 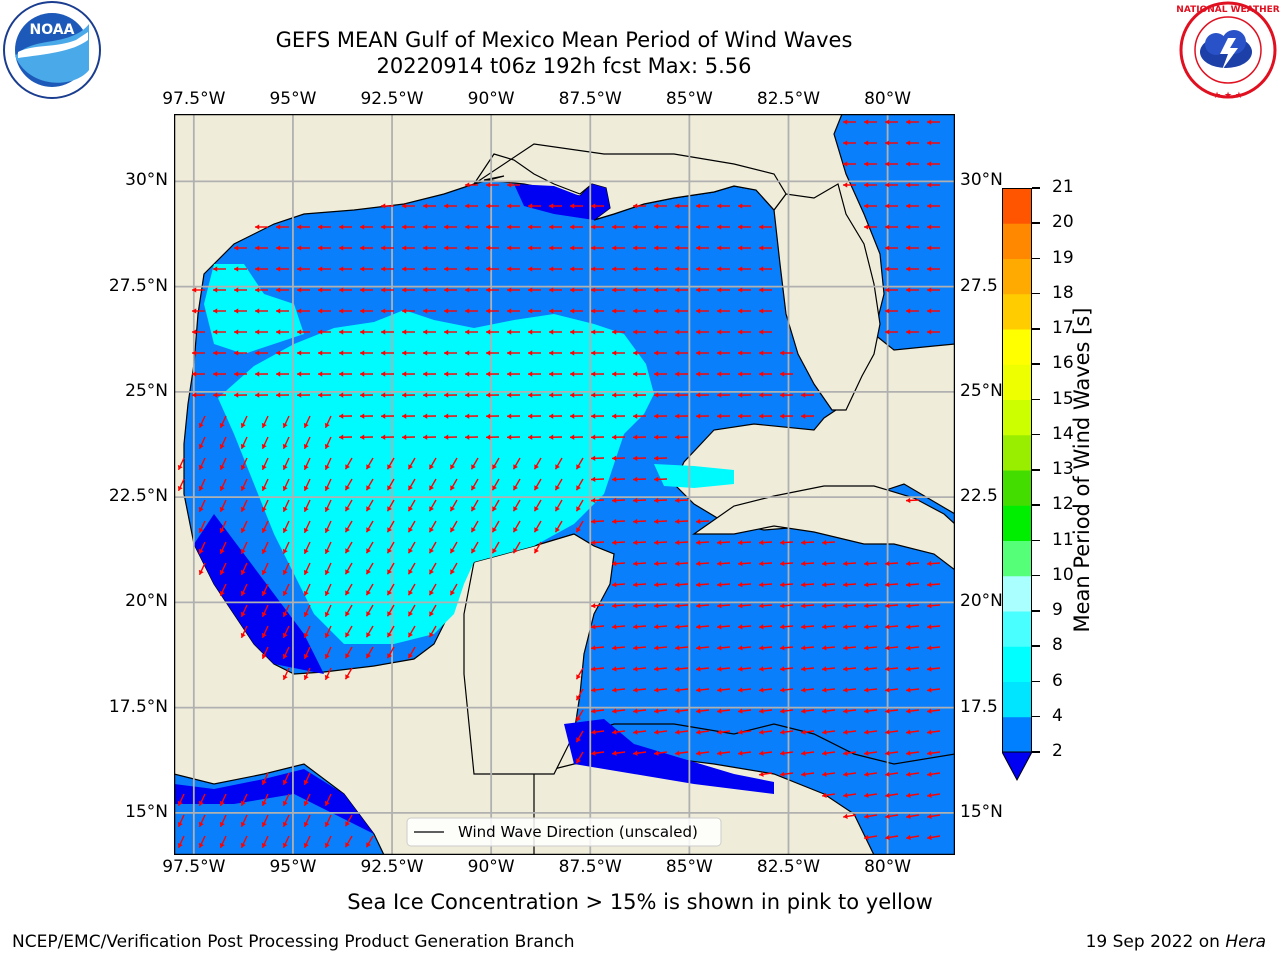 I want to click on legend-text: Wind Wave Direction (unscaled), so click(x=578, y=832).